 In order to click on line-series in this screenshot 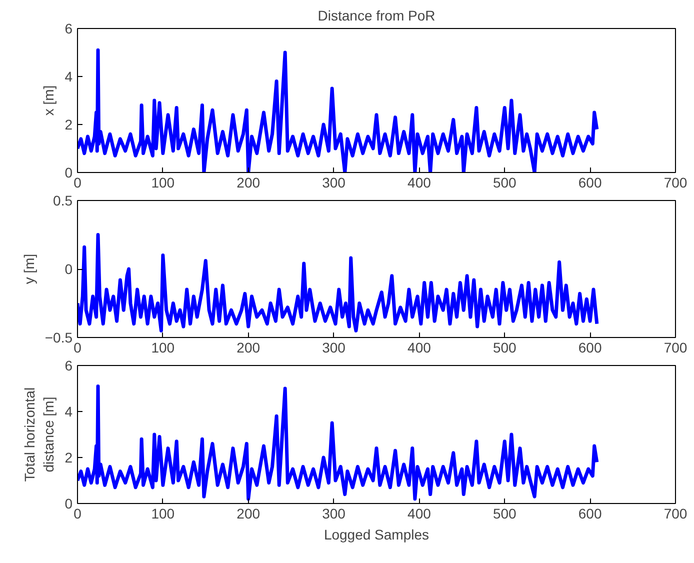, I will do `click(338, 282)`.